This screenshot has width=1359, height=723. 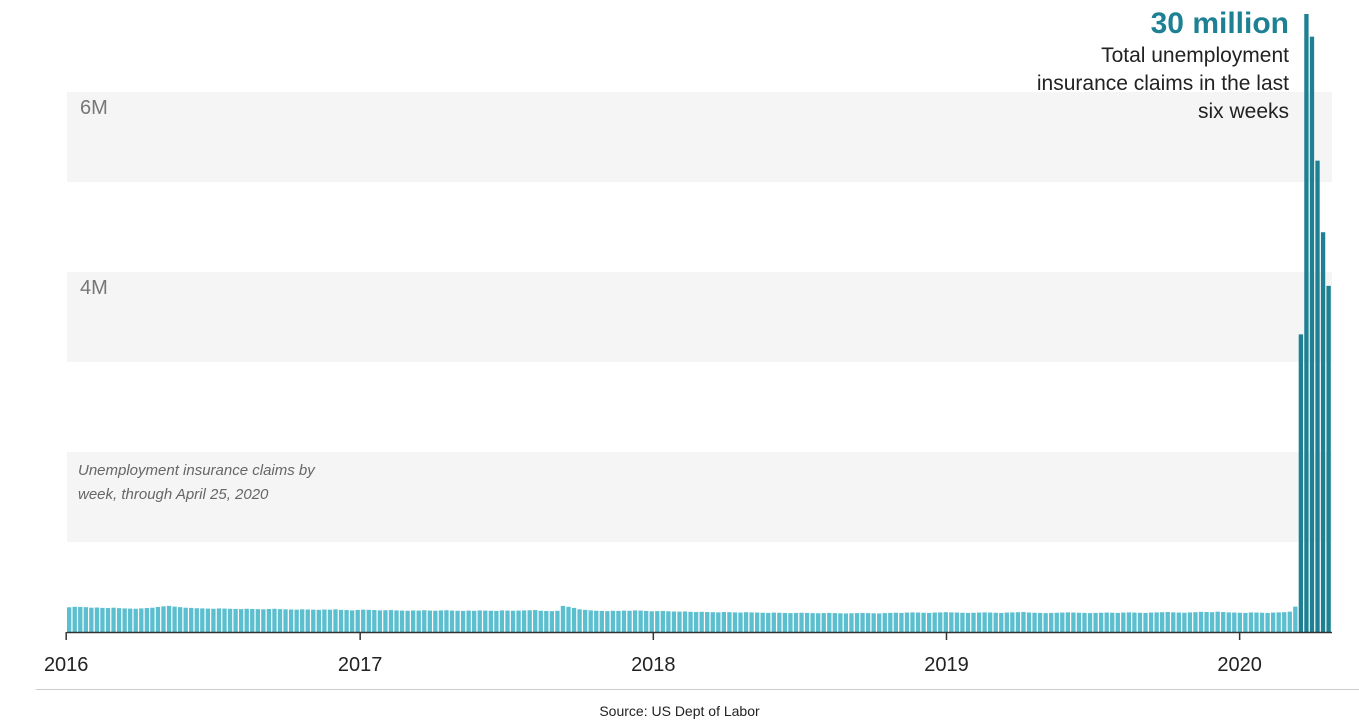 What do you see at coordinates (679, 711) in the screenshot?
I see `source-credit: Source: US Dept of Labor` at bounding box center [679, 711].